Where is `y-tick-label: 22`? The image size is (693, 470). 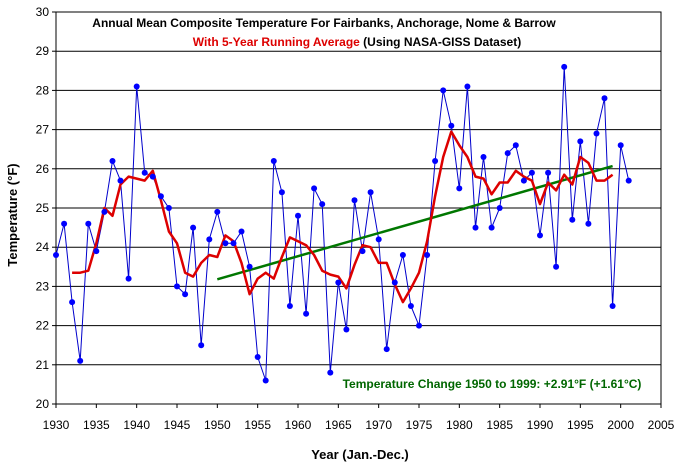 y-tick-label: 22 is located at coordinates (43, 326).